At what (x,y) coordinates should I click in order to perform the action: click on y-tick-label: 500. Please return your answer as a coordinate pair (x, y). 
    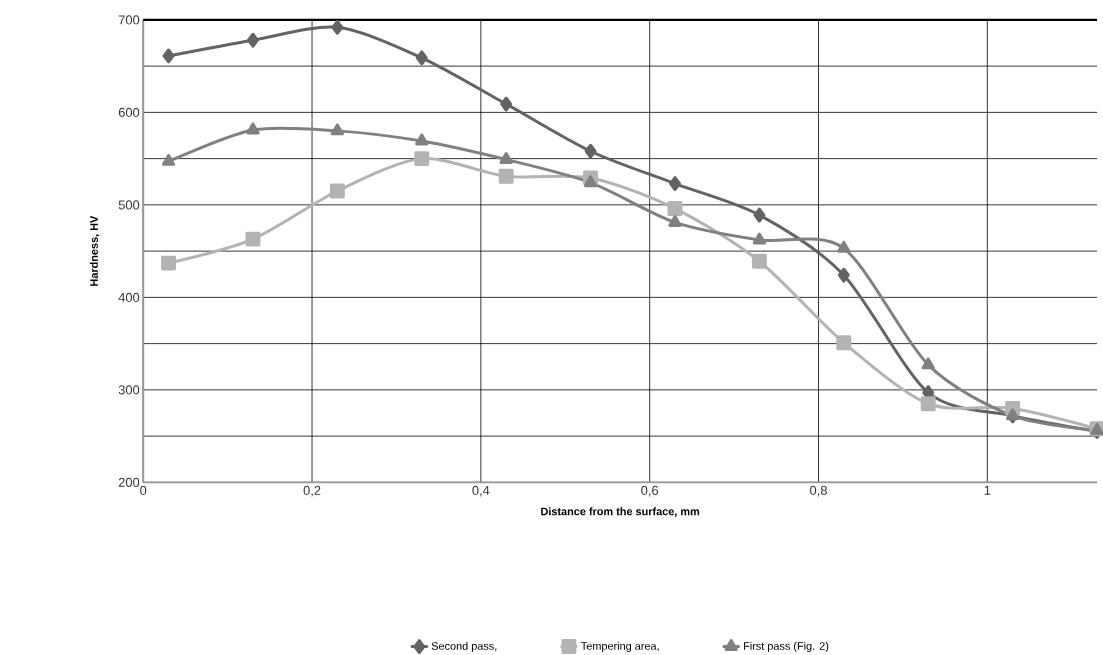
    Looking at the image, I should click on (129, 205).